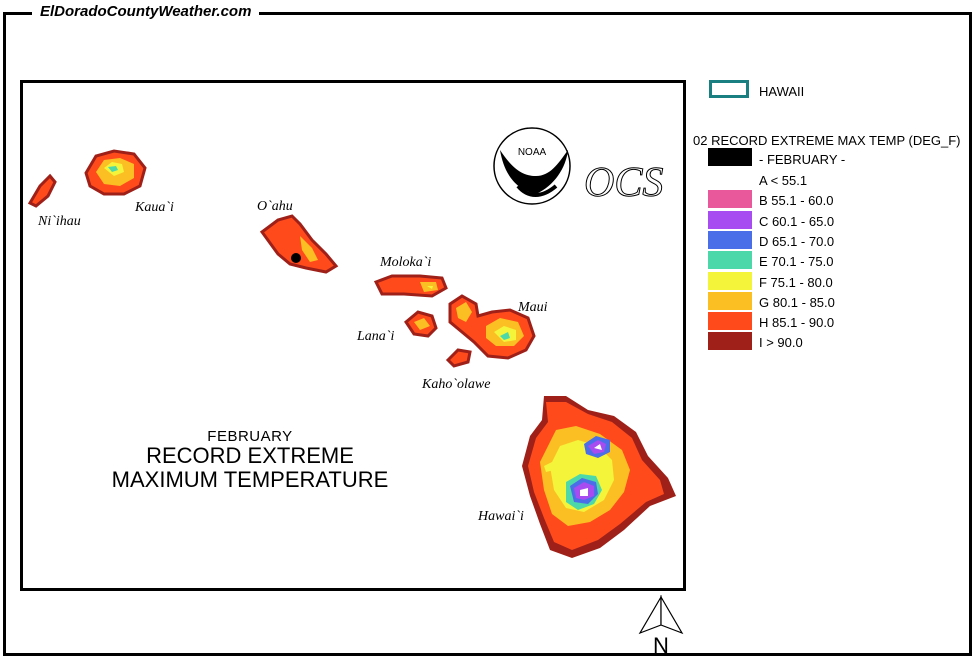  Describe the element at coordinates (299, 244) in the screenshot. I see `island-oahu` at that location.